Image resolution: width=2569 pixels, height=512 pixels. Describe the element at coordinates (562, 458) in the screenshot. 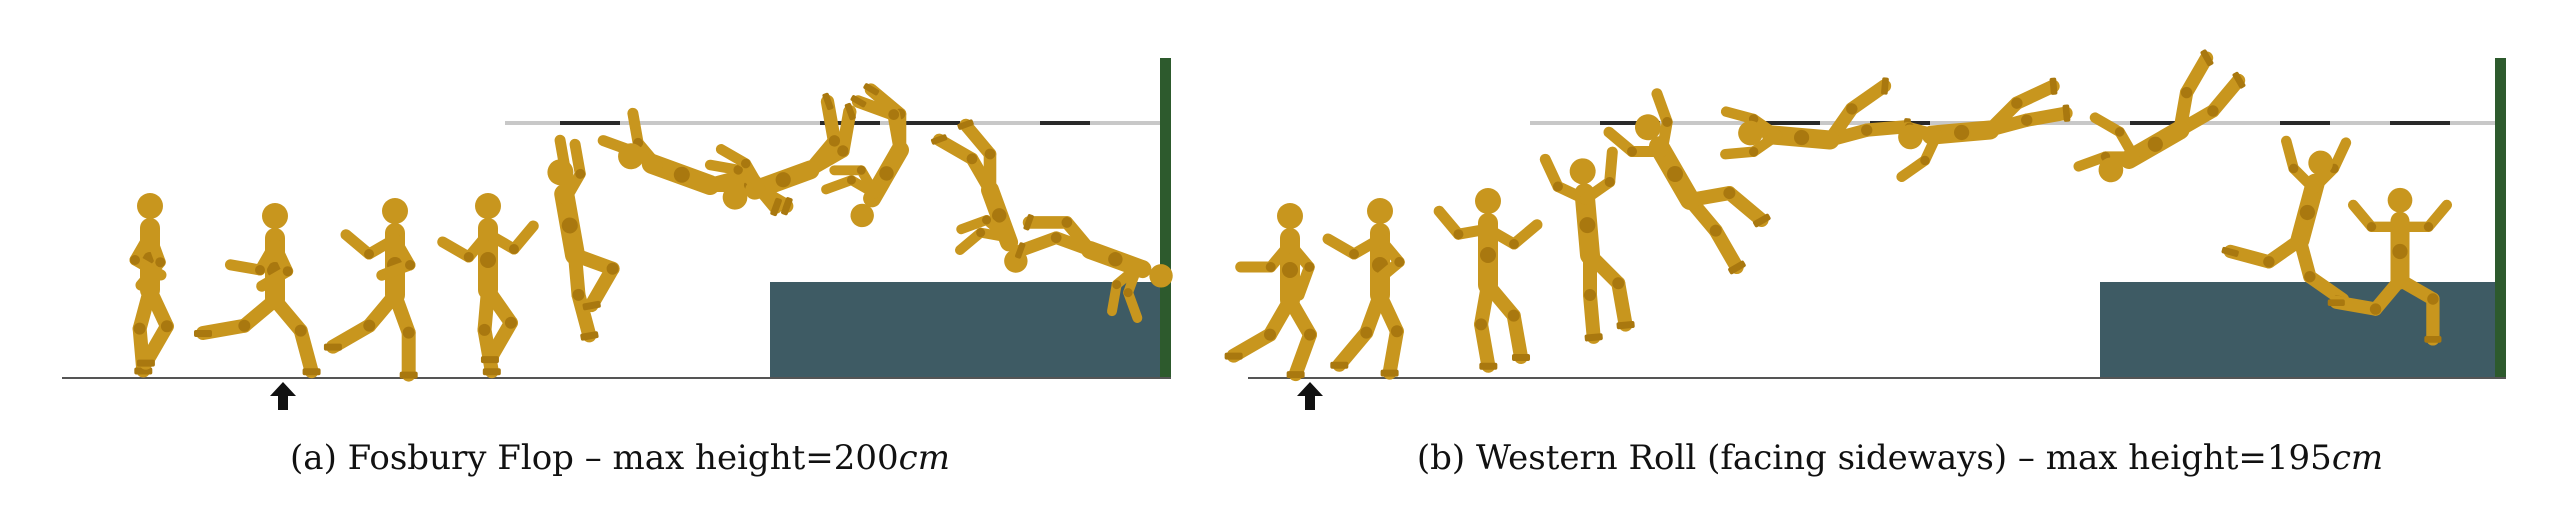

I see `panel-a-caption-prefix: (a) Fosbury Flop – max height=` at that location.